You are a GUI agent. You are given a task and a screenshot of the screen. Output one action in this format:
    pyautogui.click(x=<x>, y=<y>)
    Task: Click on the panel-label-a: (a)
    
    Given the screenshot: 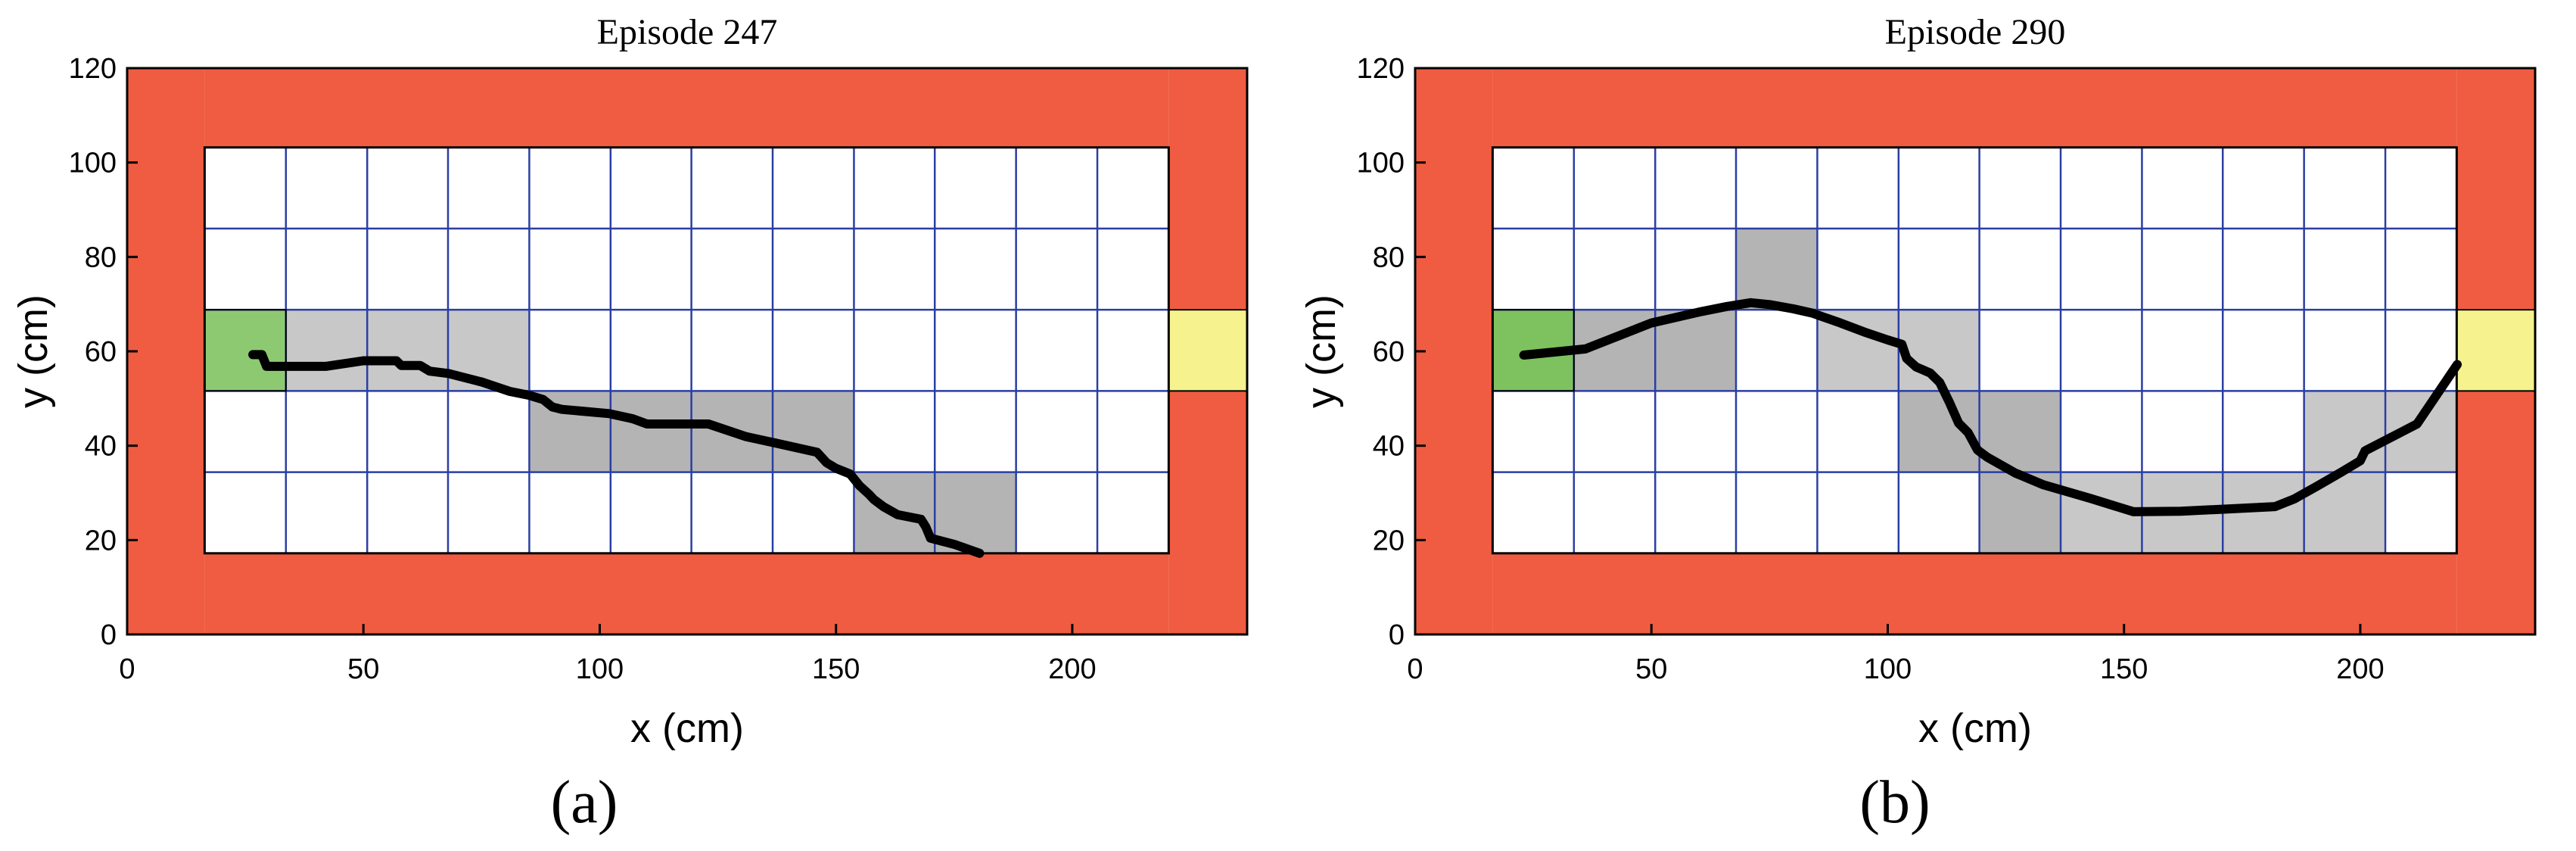 What is the action you would take?
    pyautogui.click(x=584, y=802)
    